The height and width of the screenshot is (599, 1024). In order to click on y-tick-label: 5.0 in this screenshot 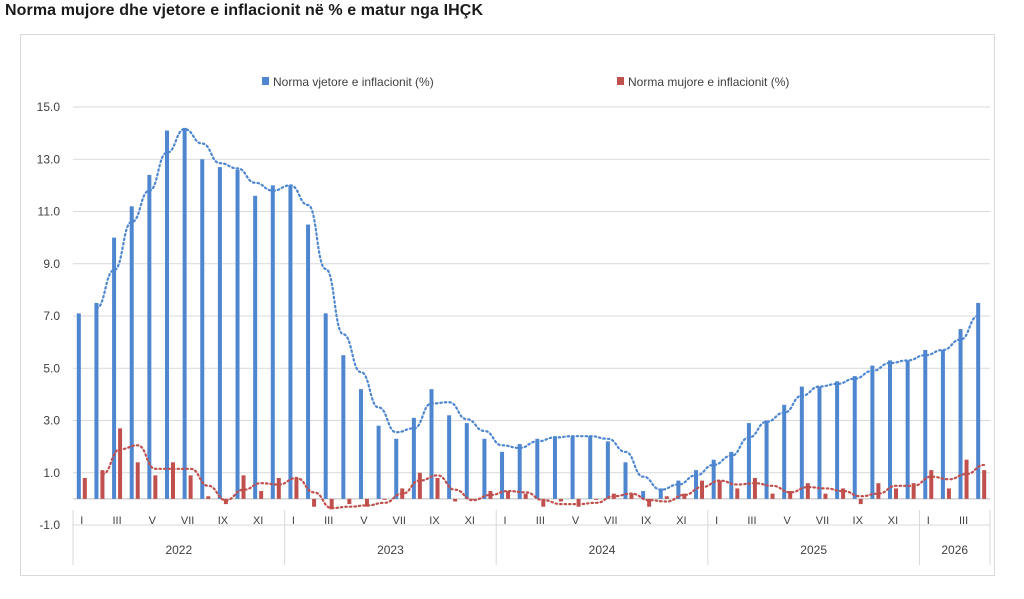, I will do `click(51, 368)`.